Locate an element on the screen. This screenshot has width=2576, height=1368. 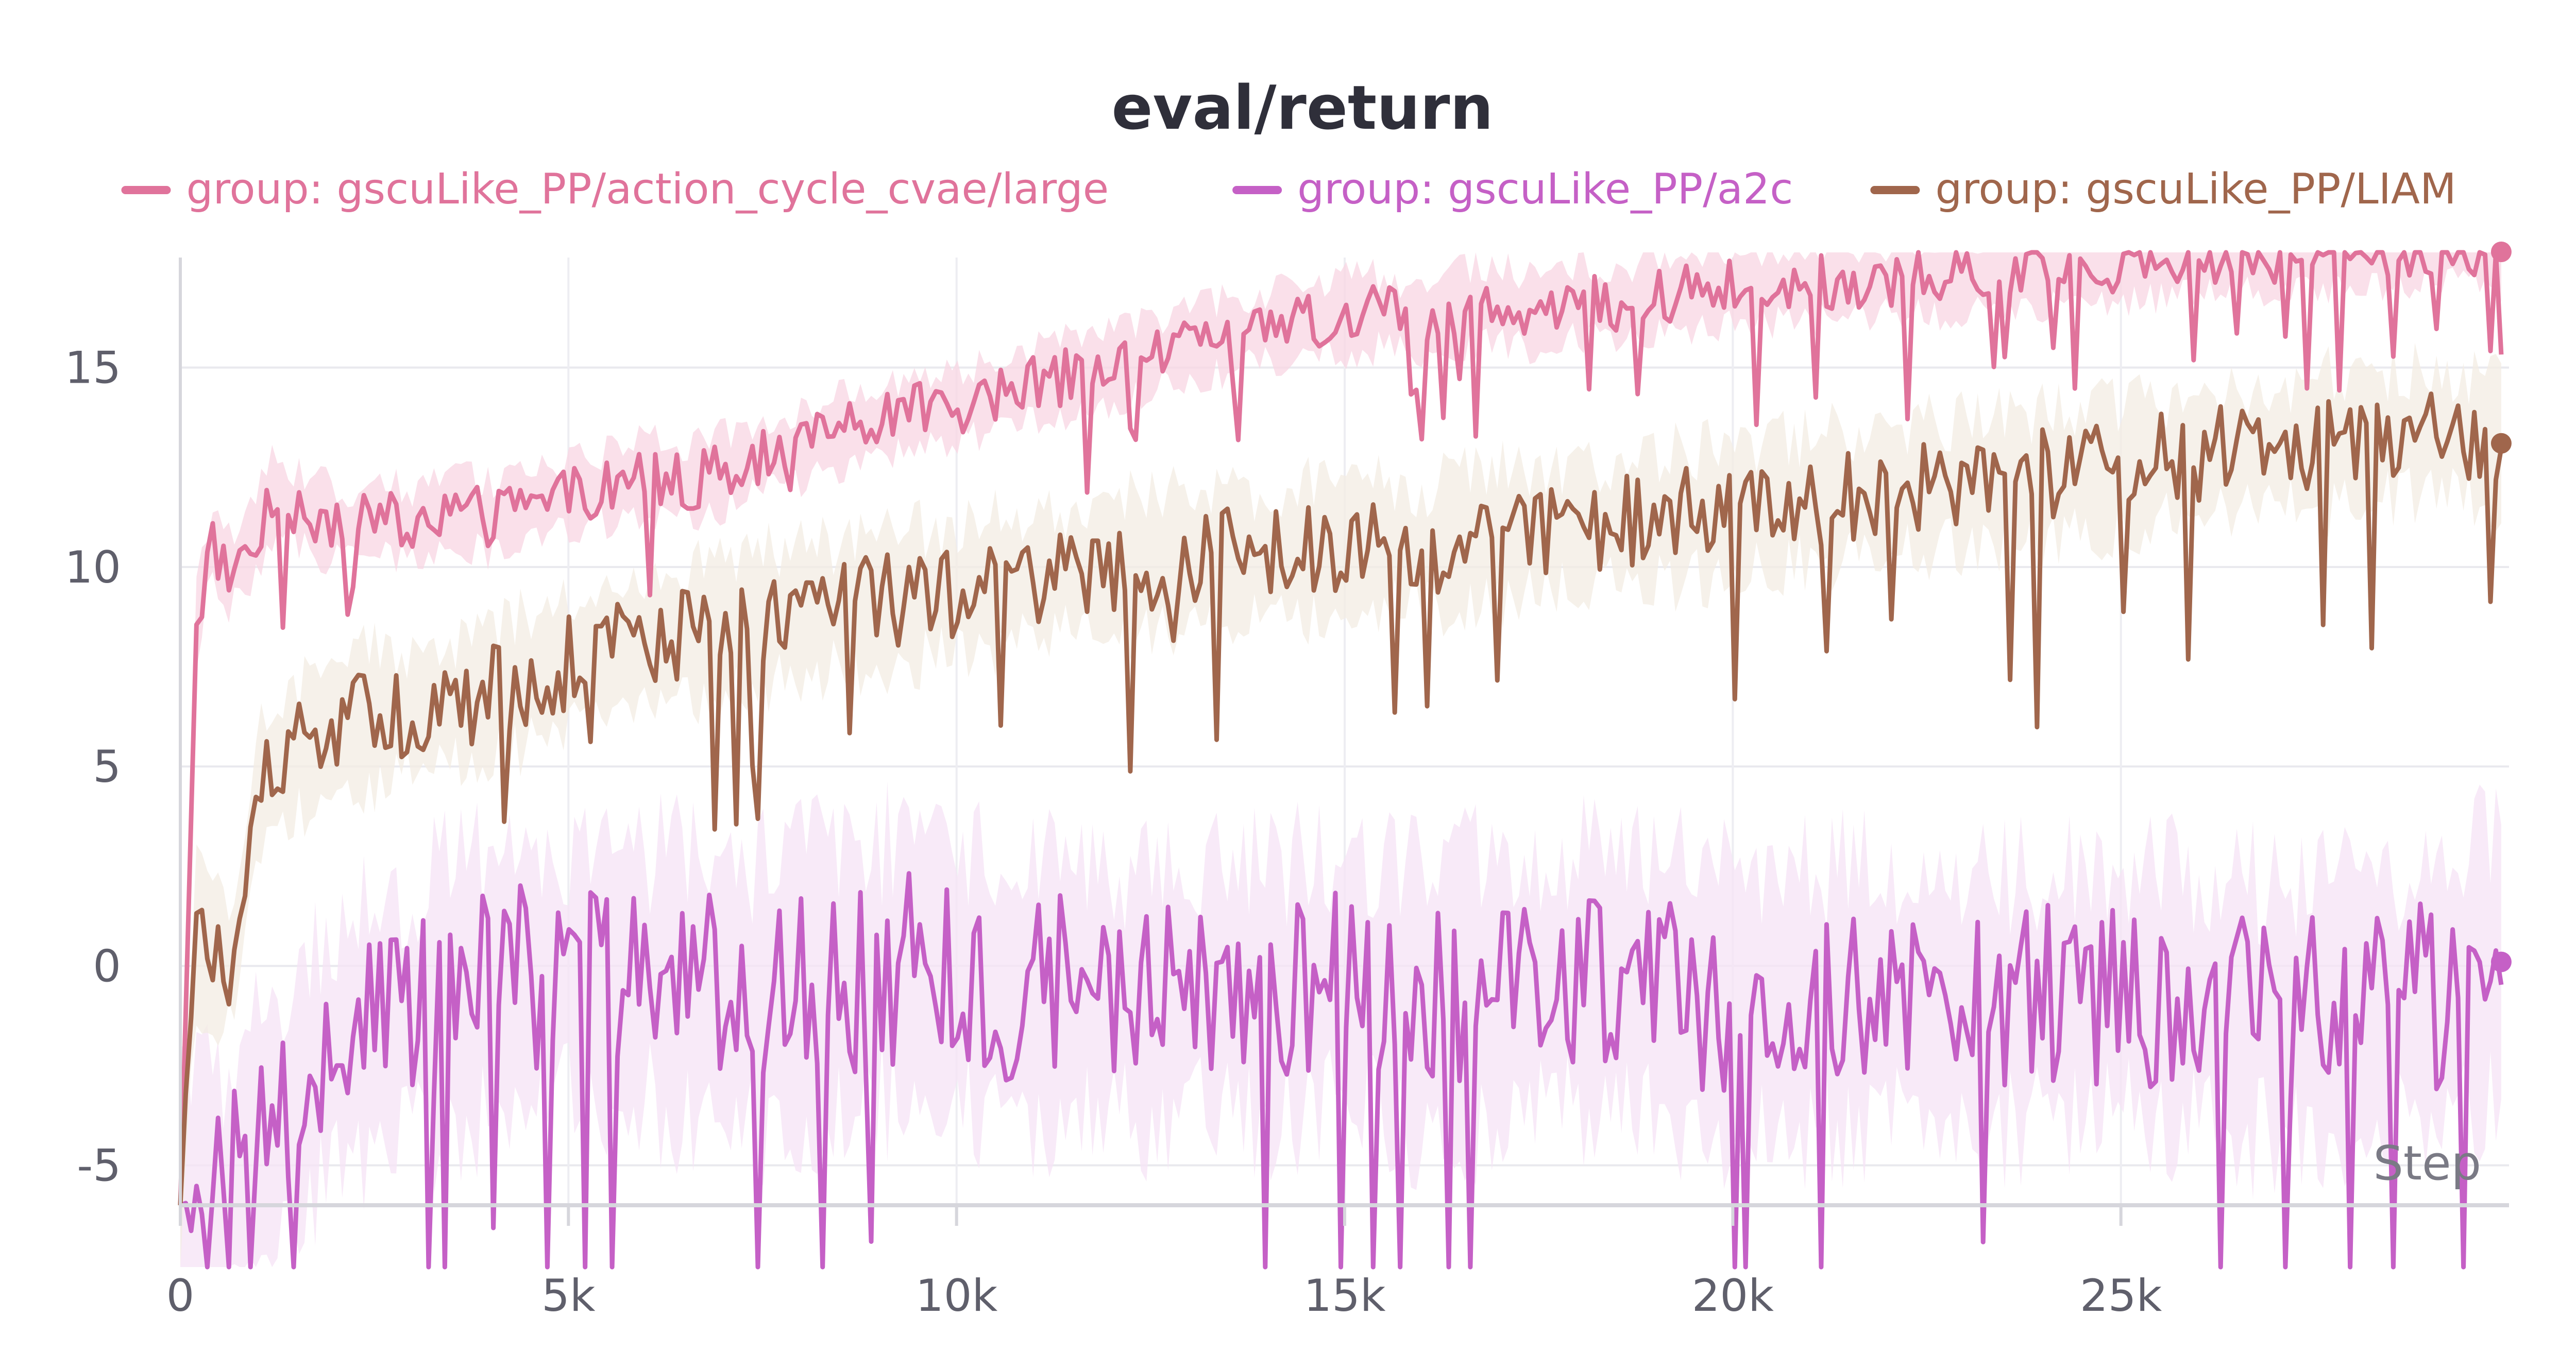
x-axis-label: Step is located at coordinates (2427, 1163).